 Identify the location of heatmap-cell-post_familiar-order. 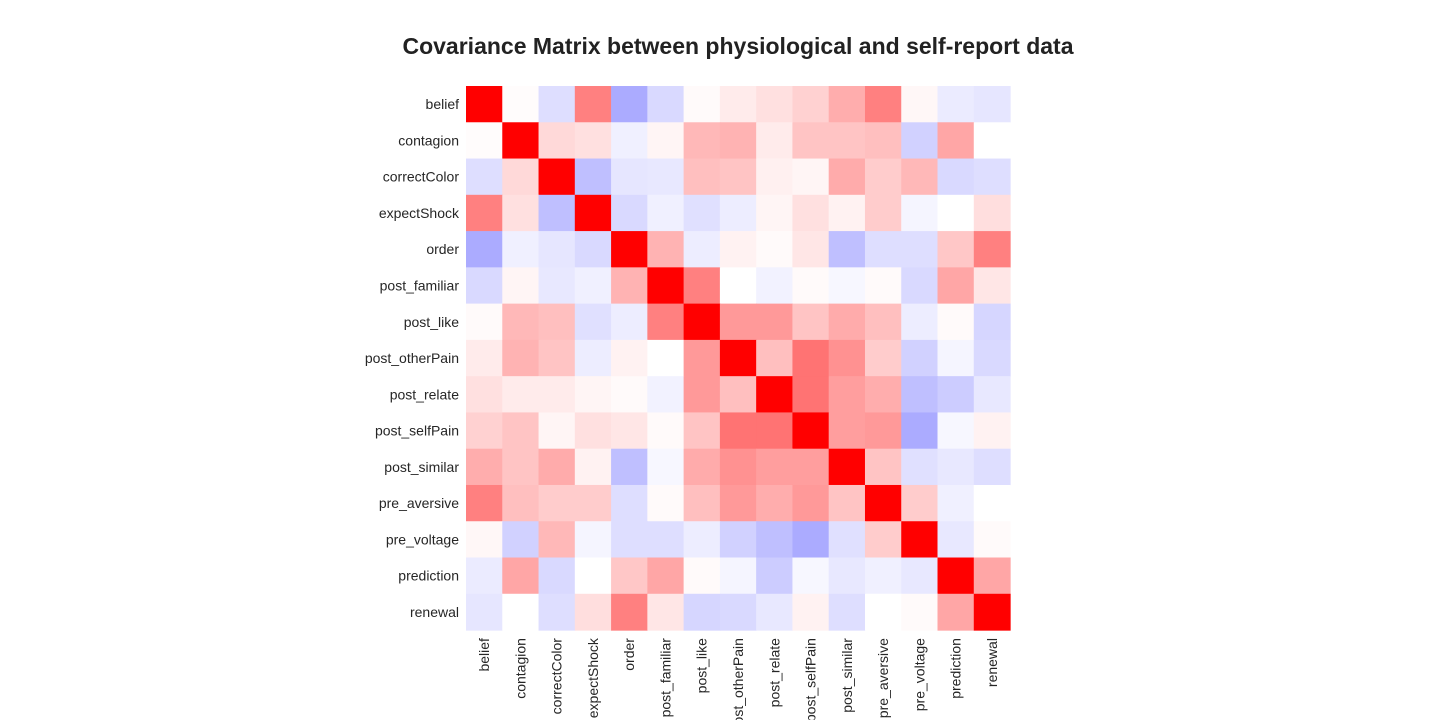
(629, 286).